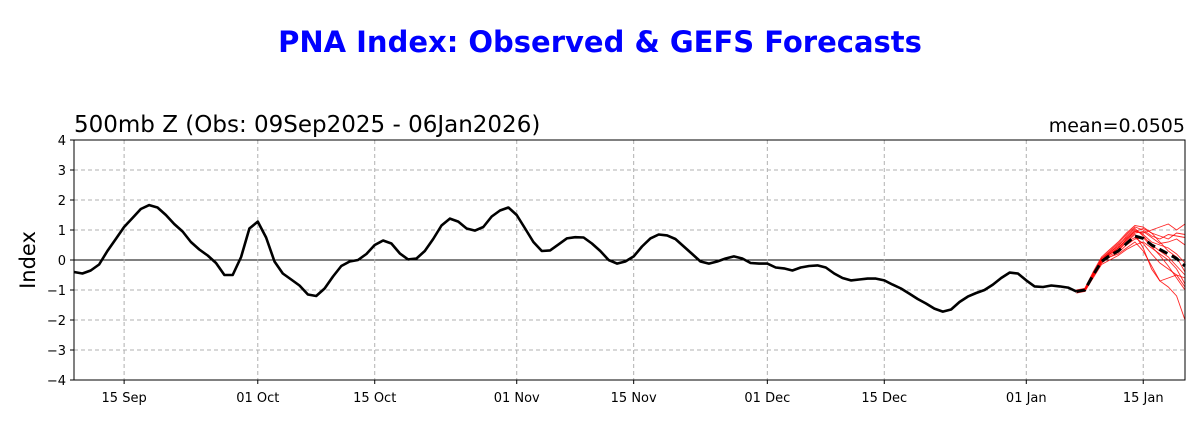 The width and height of the screenshot is (1200, 430). Describe the element at coordinates (517, 398) in the screenshot. I see `x-tick-label: 01 Nov` at that location.